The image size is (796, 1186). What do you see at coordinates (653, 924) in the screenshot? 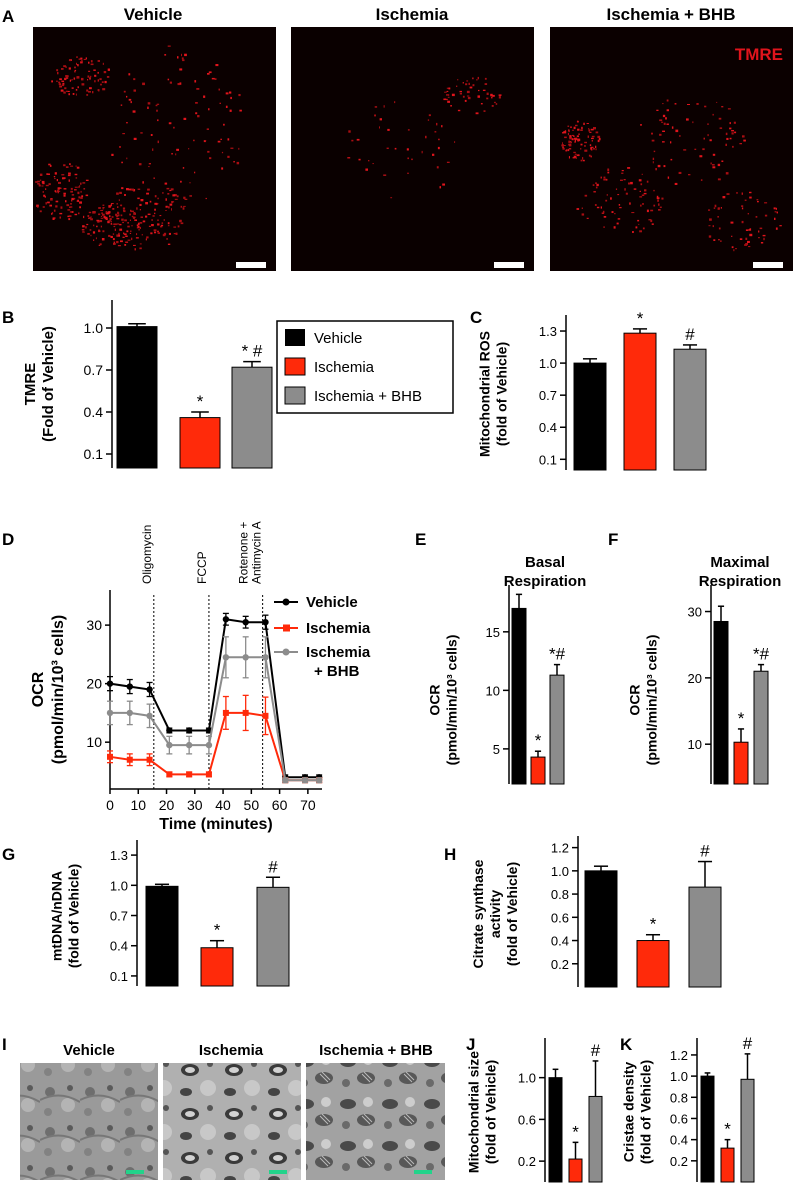
I see `chart-h-significance: *` at bounding box center [653, 924].